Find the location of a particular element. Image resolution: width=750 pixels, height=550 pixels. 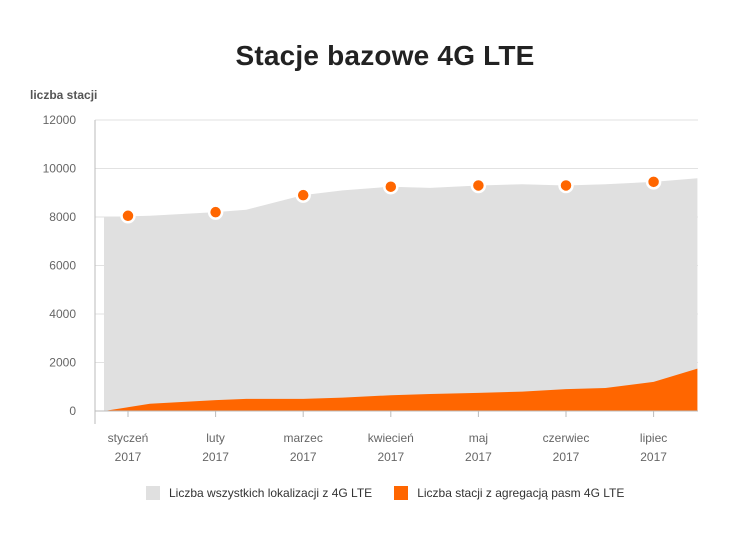

x-tick-label-month: czerwiec is located at coordinates (566, 438).